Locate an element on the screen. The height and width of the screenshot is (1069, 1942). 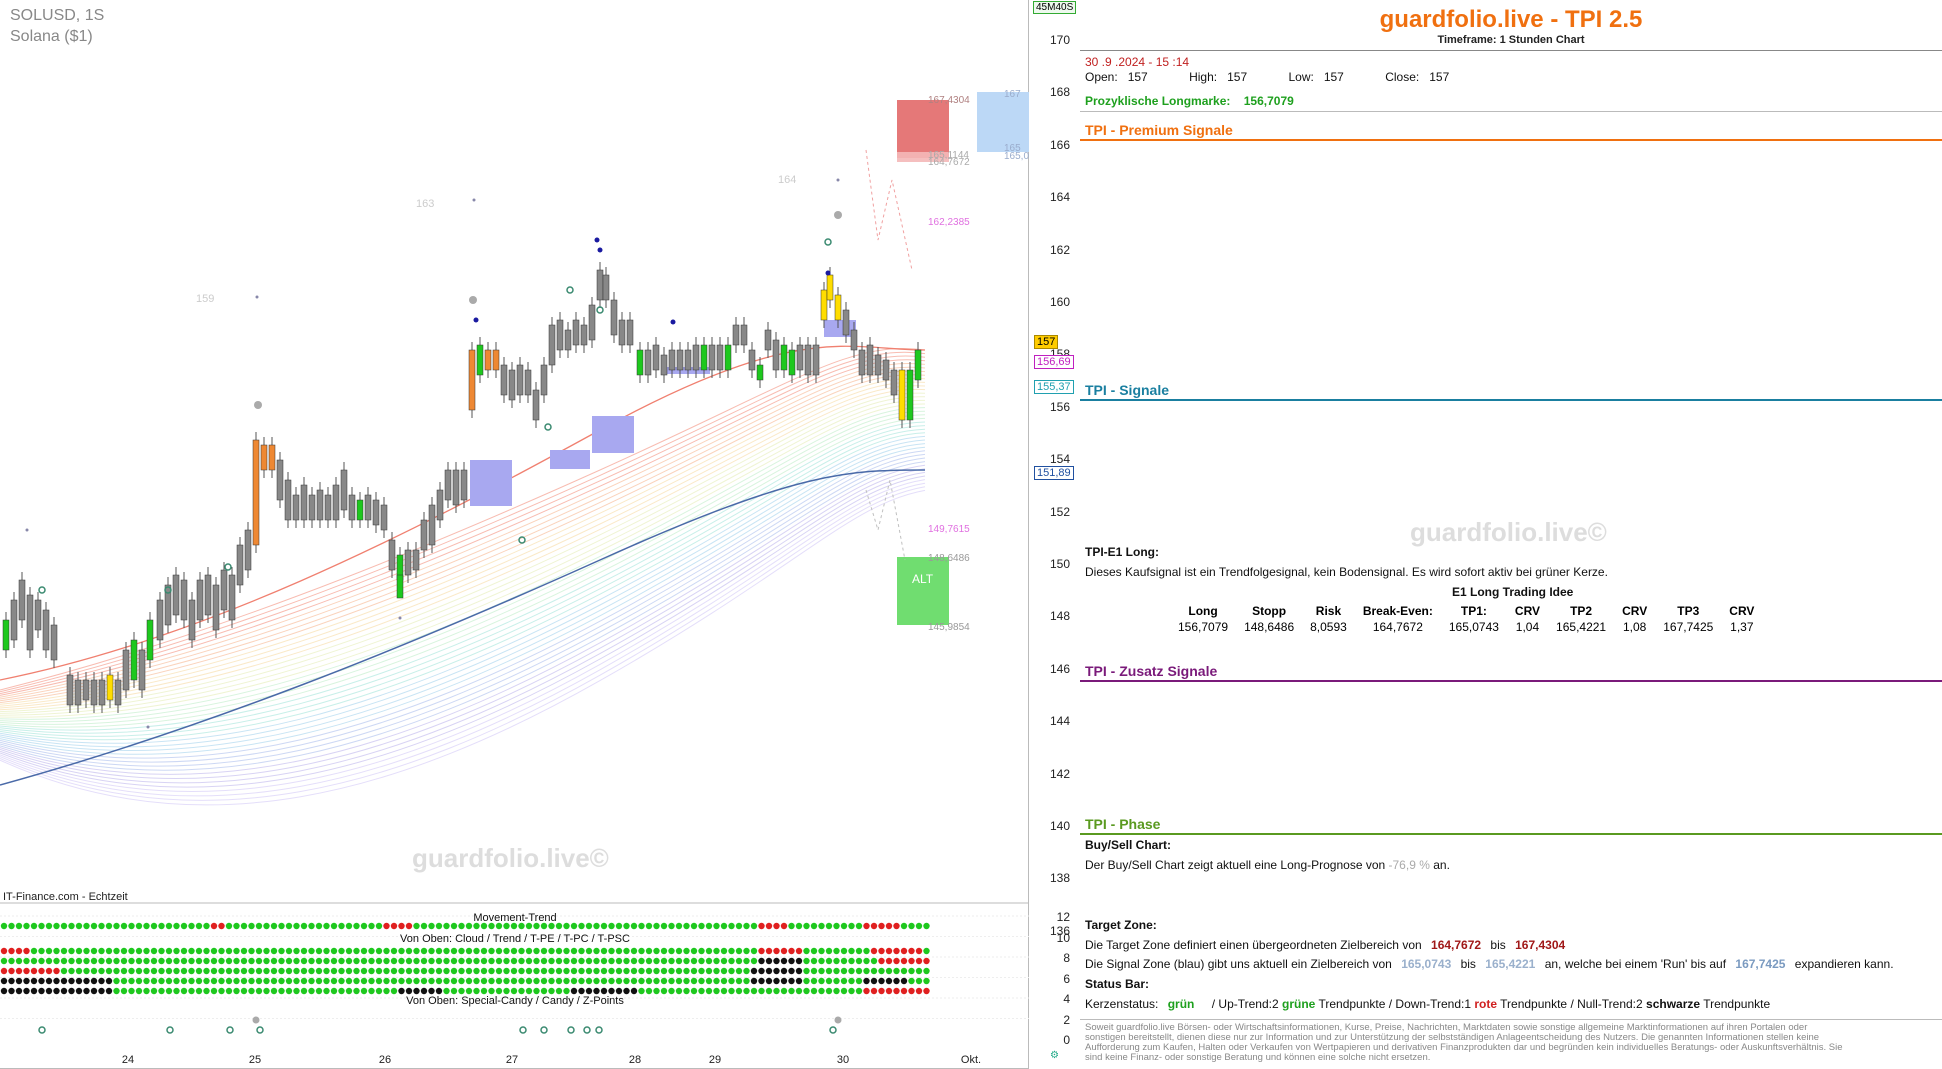
y-tick-label: 164 is located at coordinates (1059, 197).